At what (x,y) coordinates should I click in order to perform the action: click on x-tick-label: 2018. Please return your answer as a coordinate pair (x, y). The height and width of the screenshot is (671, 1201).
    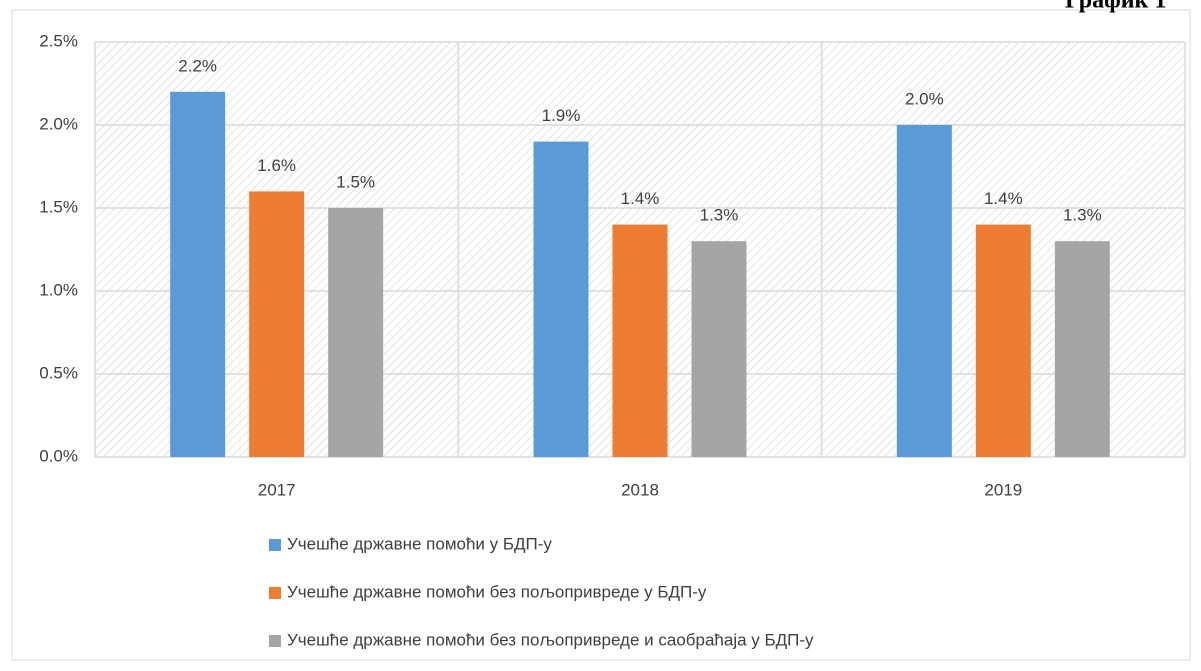
    Looking at the image, I should click on (640, 489).